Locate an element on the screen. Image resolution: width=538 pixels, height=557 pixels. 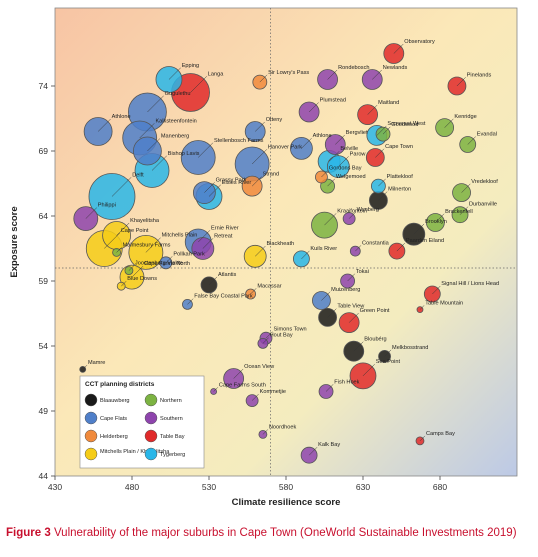
point-label: Wynberg is located at coordinates (368, 210).